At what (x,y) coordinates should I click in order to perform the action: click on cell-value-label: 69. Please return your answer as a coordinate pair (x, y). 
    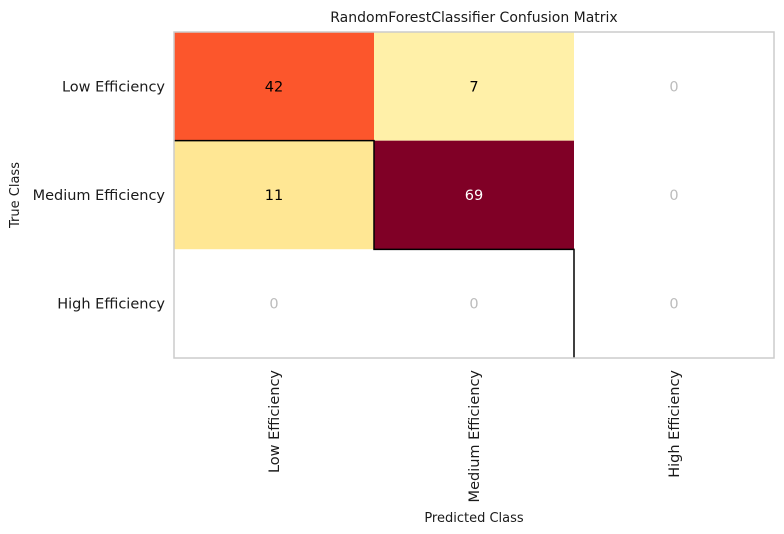
    Looking at the image, I should click on (474, 196).